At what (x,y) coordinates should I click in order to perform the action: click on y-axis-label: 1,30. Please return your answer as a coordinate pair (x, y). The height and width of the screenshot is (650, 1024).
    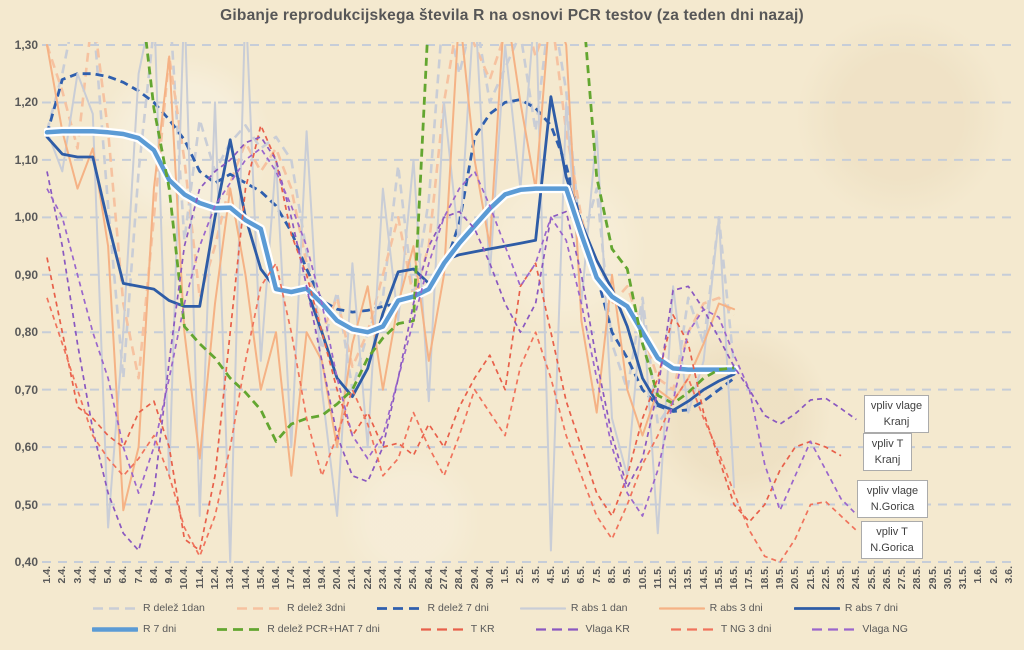
    Looking at the image, I should click on (26, 45).